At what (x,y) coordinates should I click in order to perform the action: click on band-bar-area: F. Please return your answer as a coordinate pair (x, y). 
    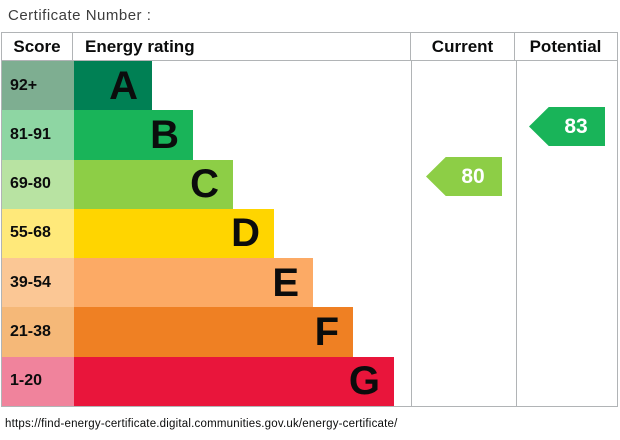
    Looking at the image, I should click on (242, 332).